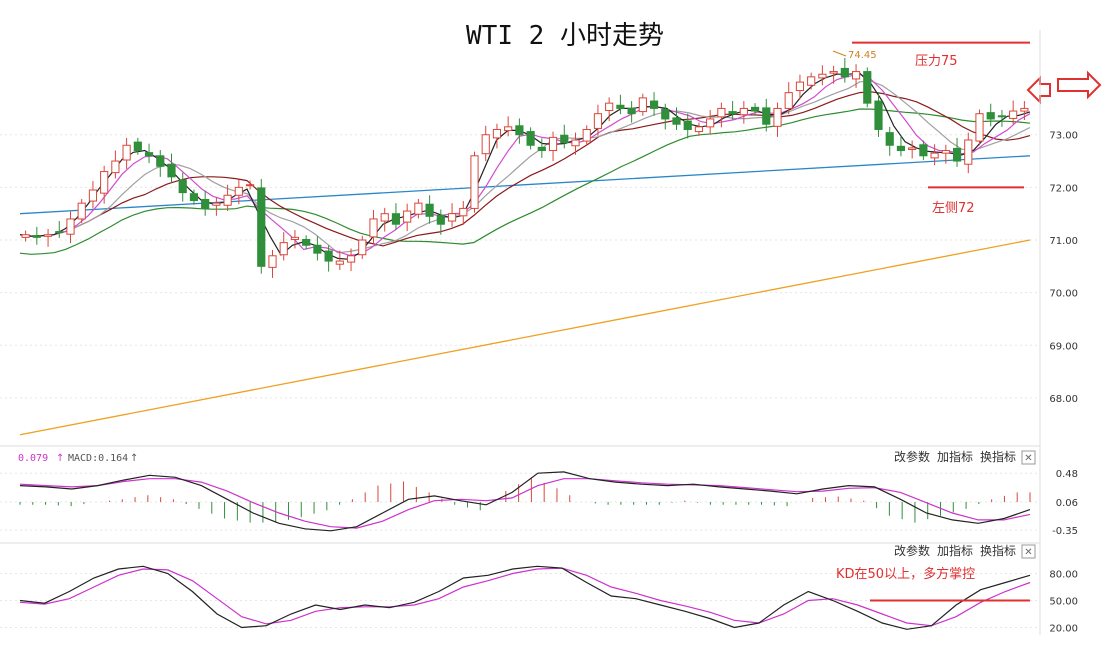  I want to click on macd-histogram, so click(525, 500).